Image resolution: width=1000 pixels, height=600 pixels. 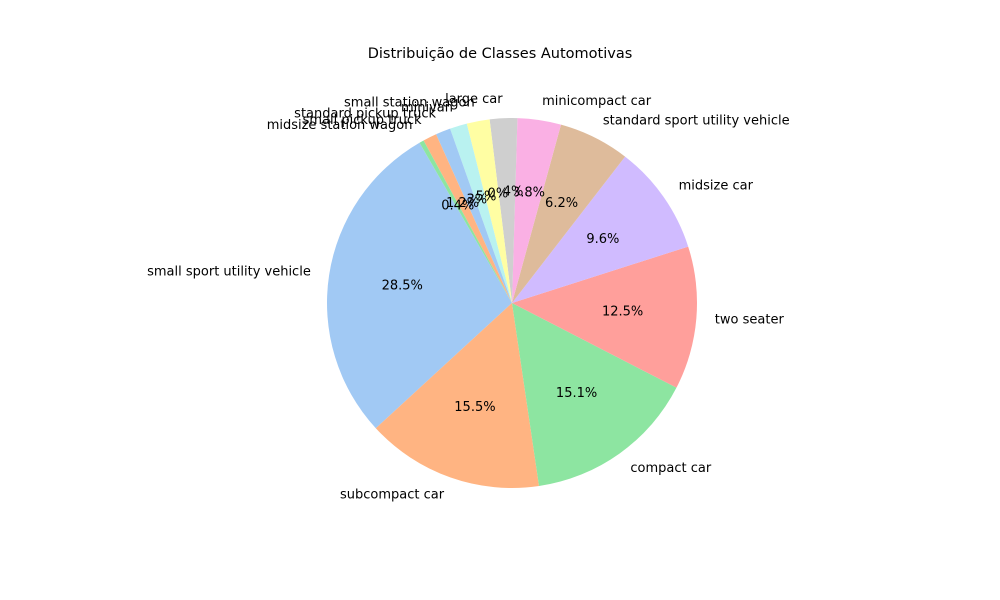 I want to click on slice-percent-label: 15.5%, so click(x=474, y=407).